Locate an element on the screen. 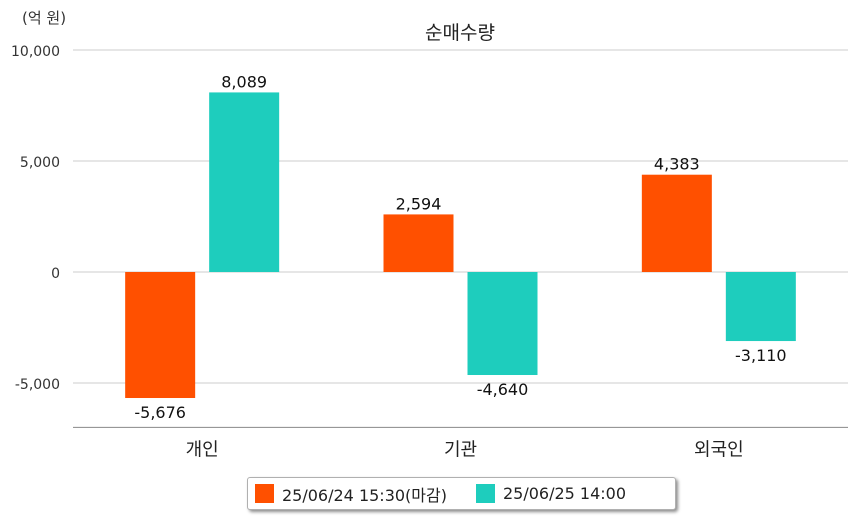 Image resolution: width=858 pixels, height=520 pixels. y-tick-label: -5,000 is located at coordinates (37, 385).